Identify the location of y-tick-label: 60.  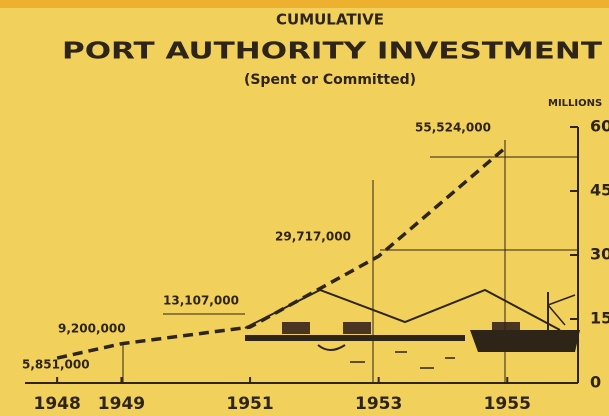
(599, 126).